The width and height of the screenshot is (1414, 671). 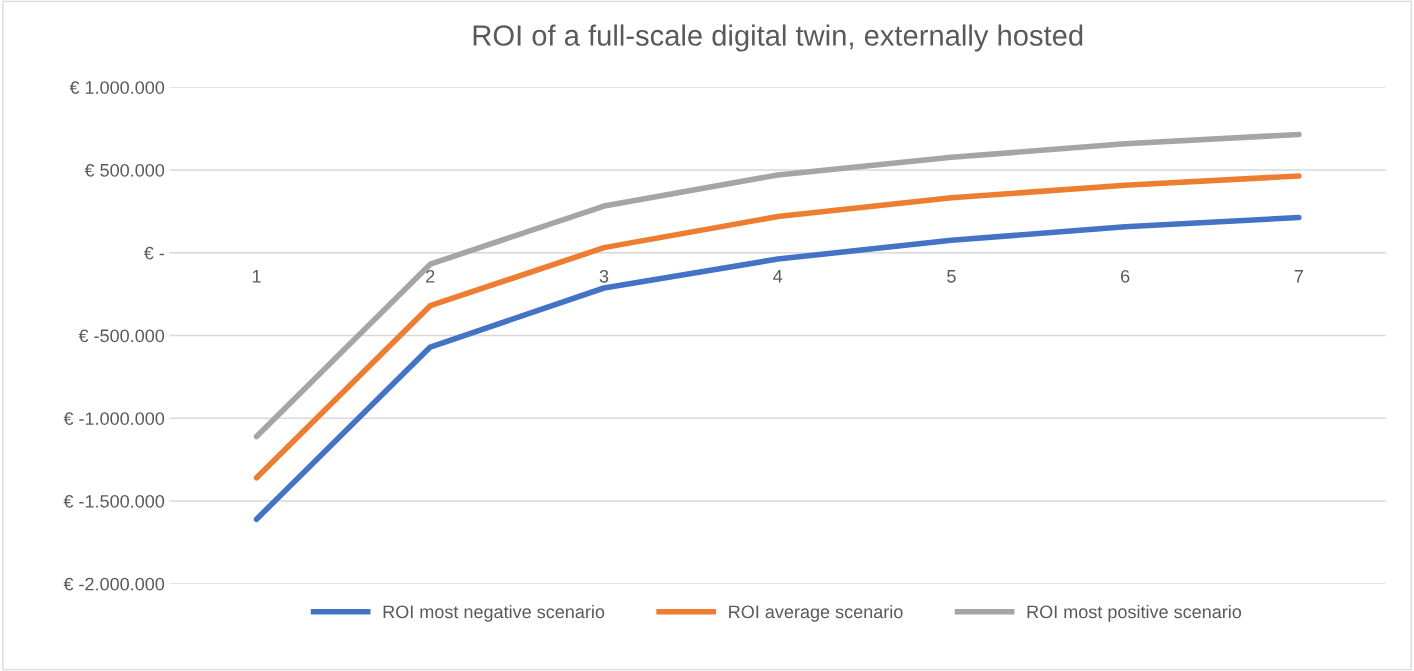 I want to click on legend-label: ROI average scenario, so click(x=816, y=613).